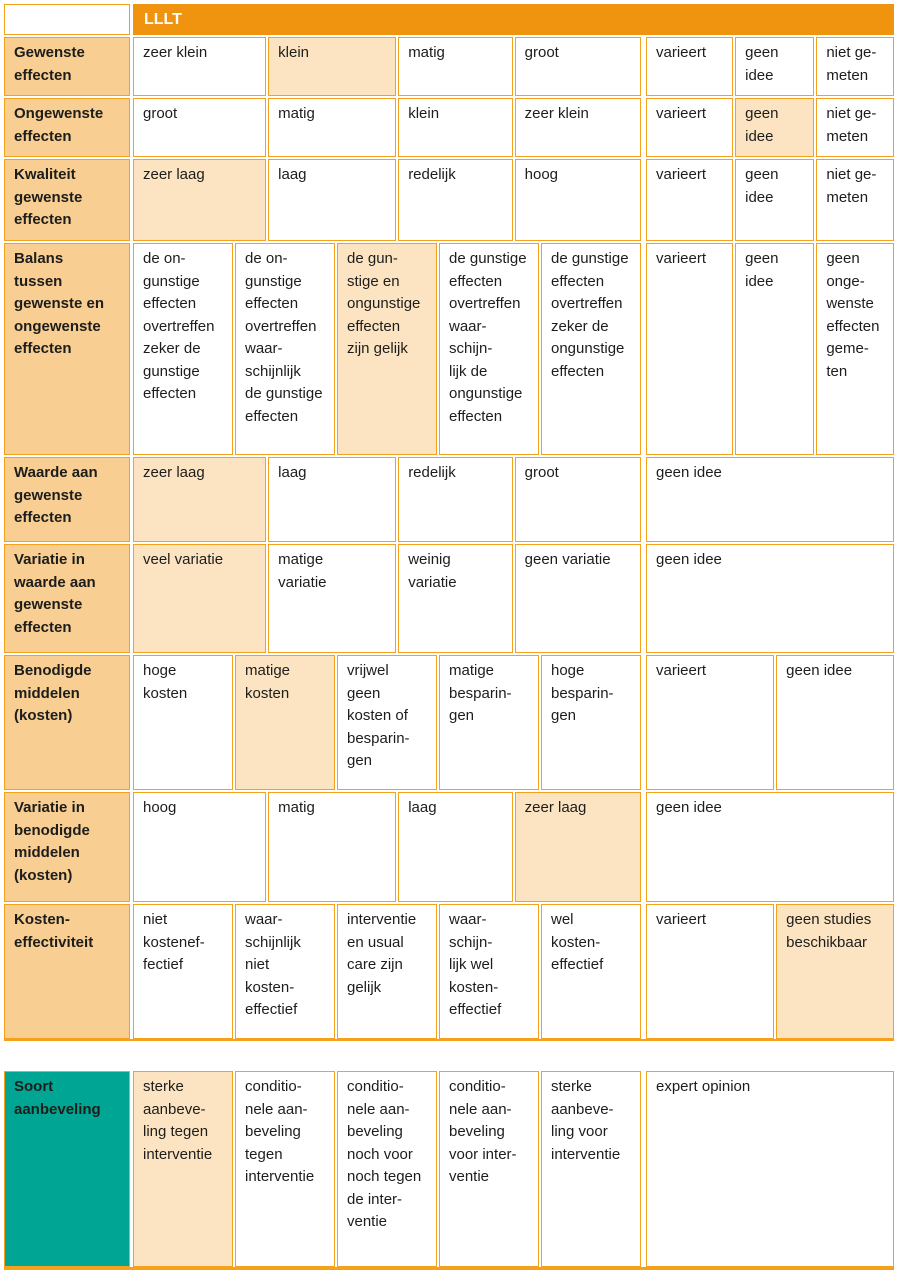 This screenshot has width=898, height=1280. I want to click on row-label: Benodigde middelen (kosten), so click(67, 722).